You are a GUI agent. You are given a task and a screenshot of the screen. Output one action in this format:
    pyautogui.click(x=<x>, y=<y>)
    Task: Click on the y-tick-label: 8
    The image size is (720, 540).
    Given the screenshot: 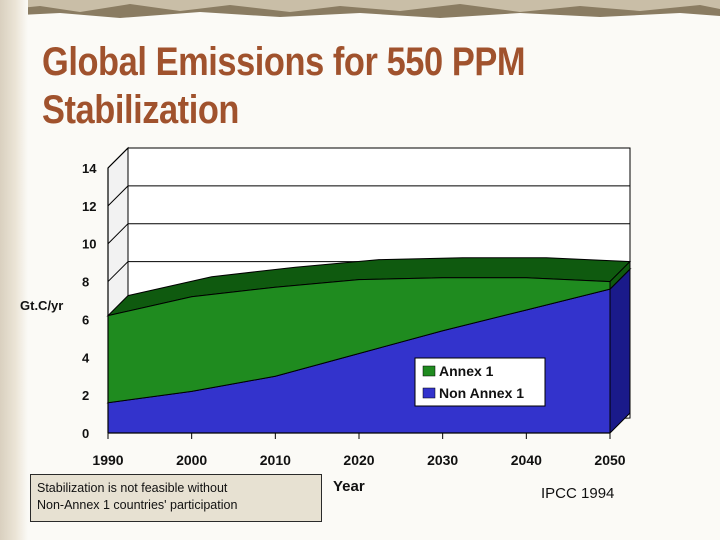 What is the action you would take?
    pyautogui.click(x=85, y=282)
    